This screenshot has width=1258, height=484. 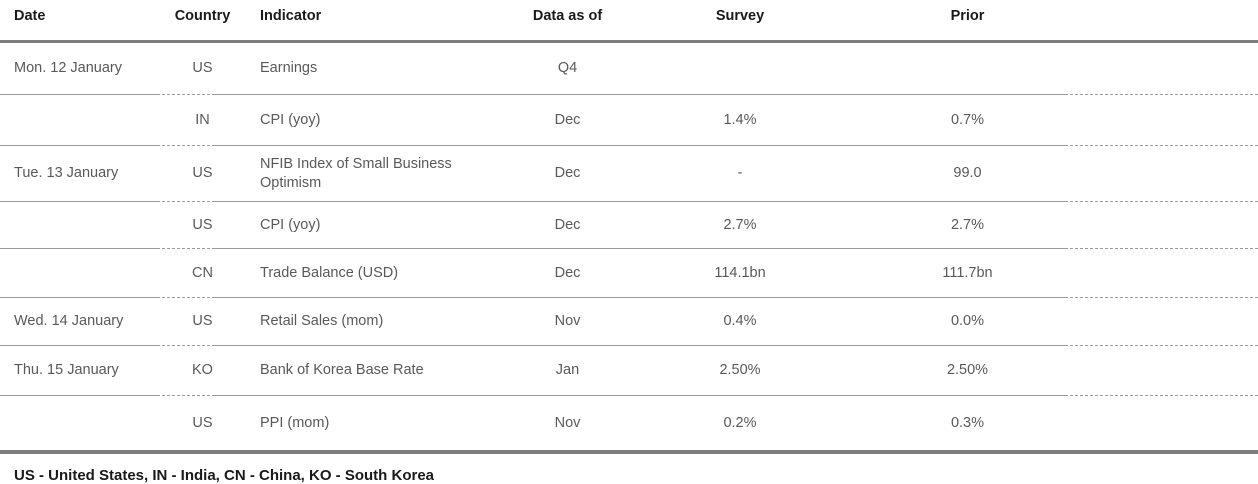 I want to click on cell-date: Mon. 12 January, so click(x=68, y=68).